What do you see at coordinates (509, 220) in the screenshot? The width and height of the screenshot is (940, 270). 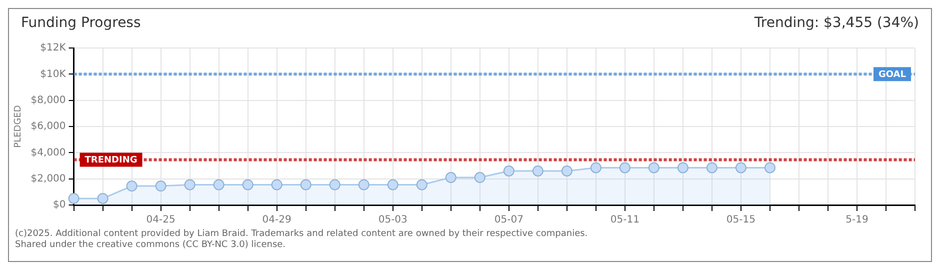 I see `x-tick-label: 05-07` at bounding box center [509, 220].